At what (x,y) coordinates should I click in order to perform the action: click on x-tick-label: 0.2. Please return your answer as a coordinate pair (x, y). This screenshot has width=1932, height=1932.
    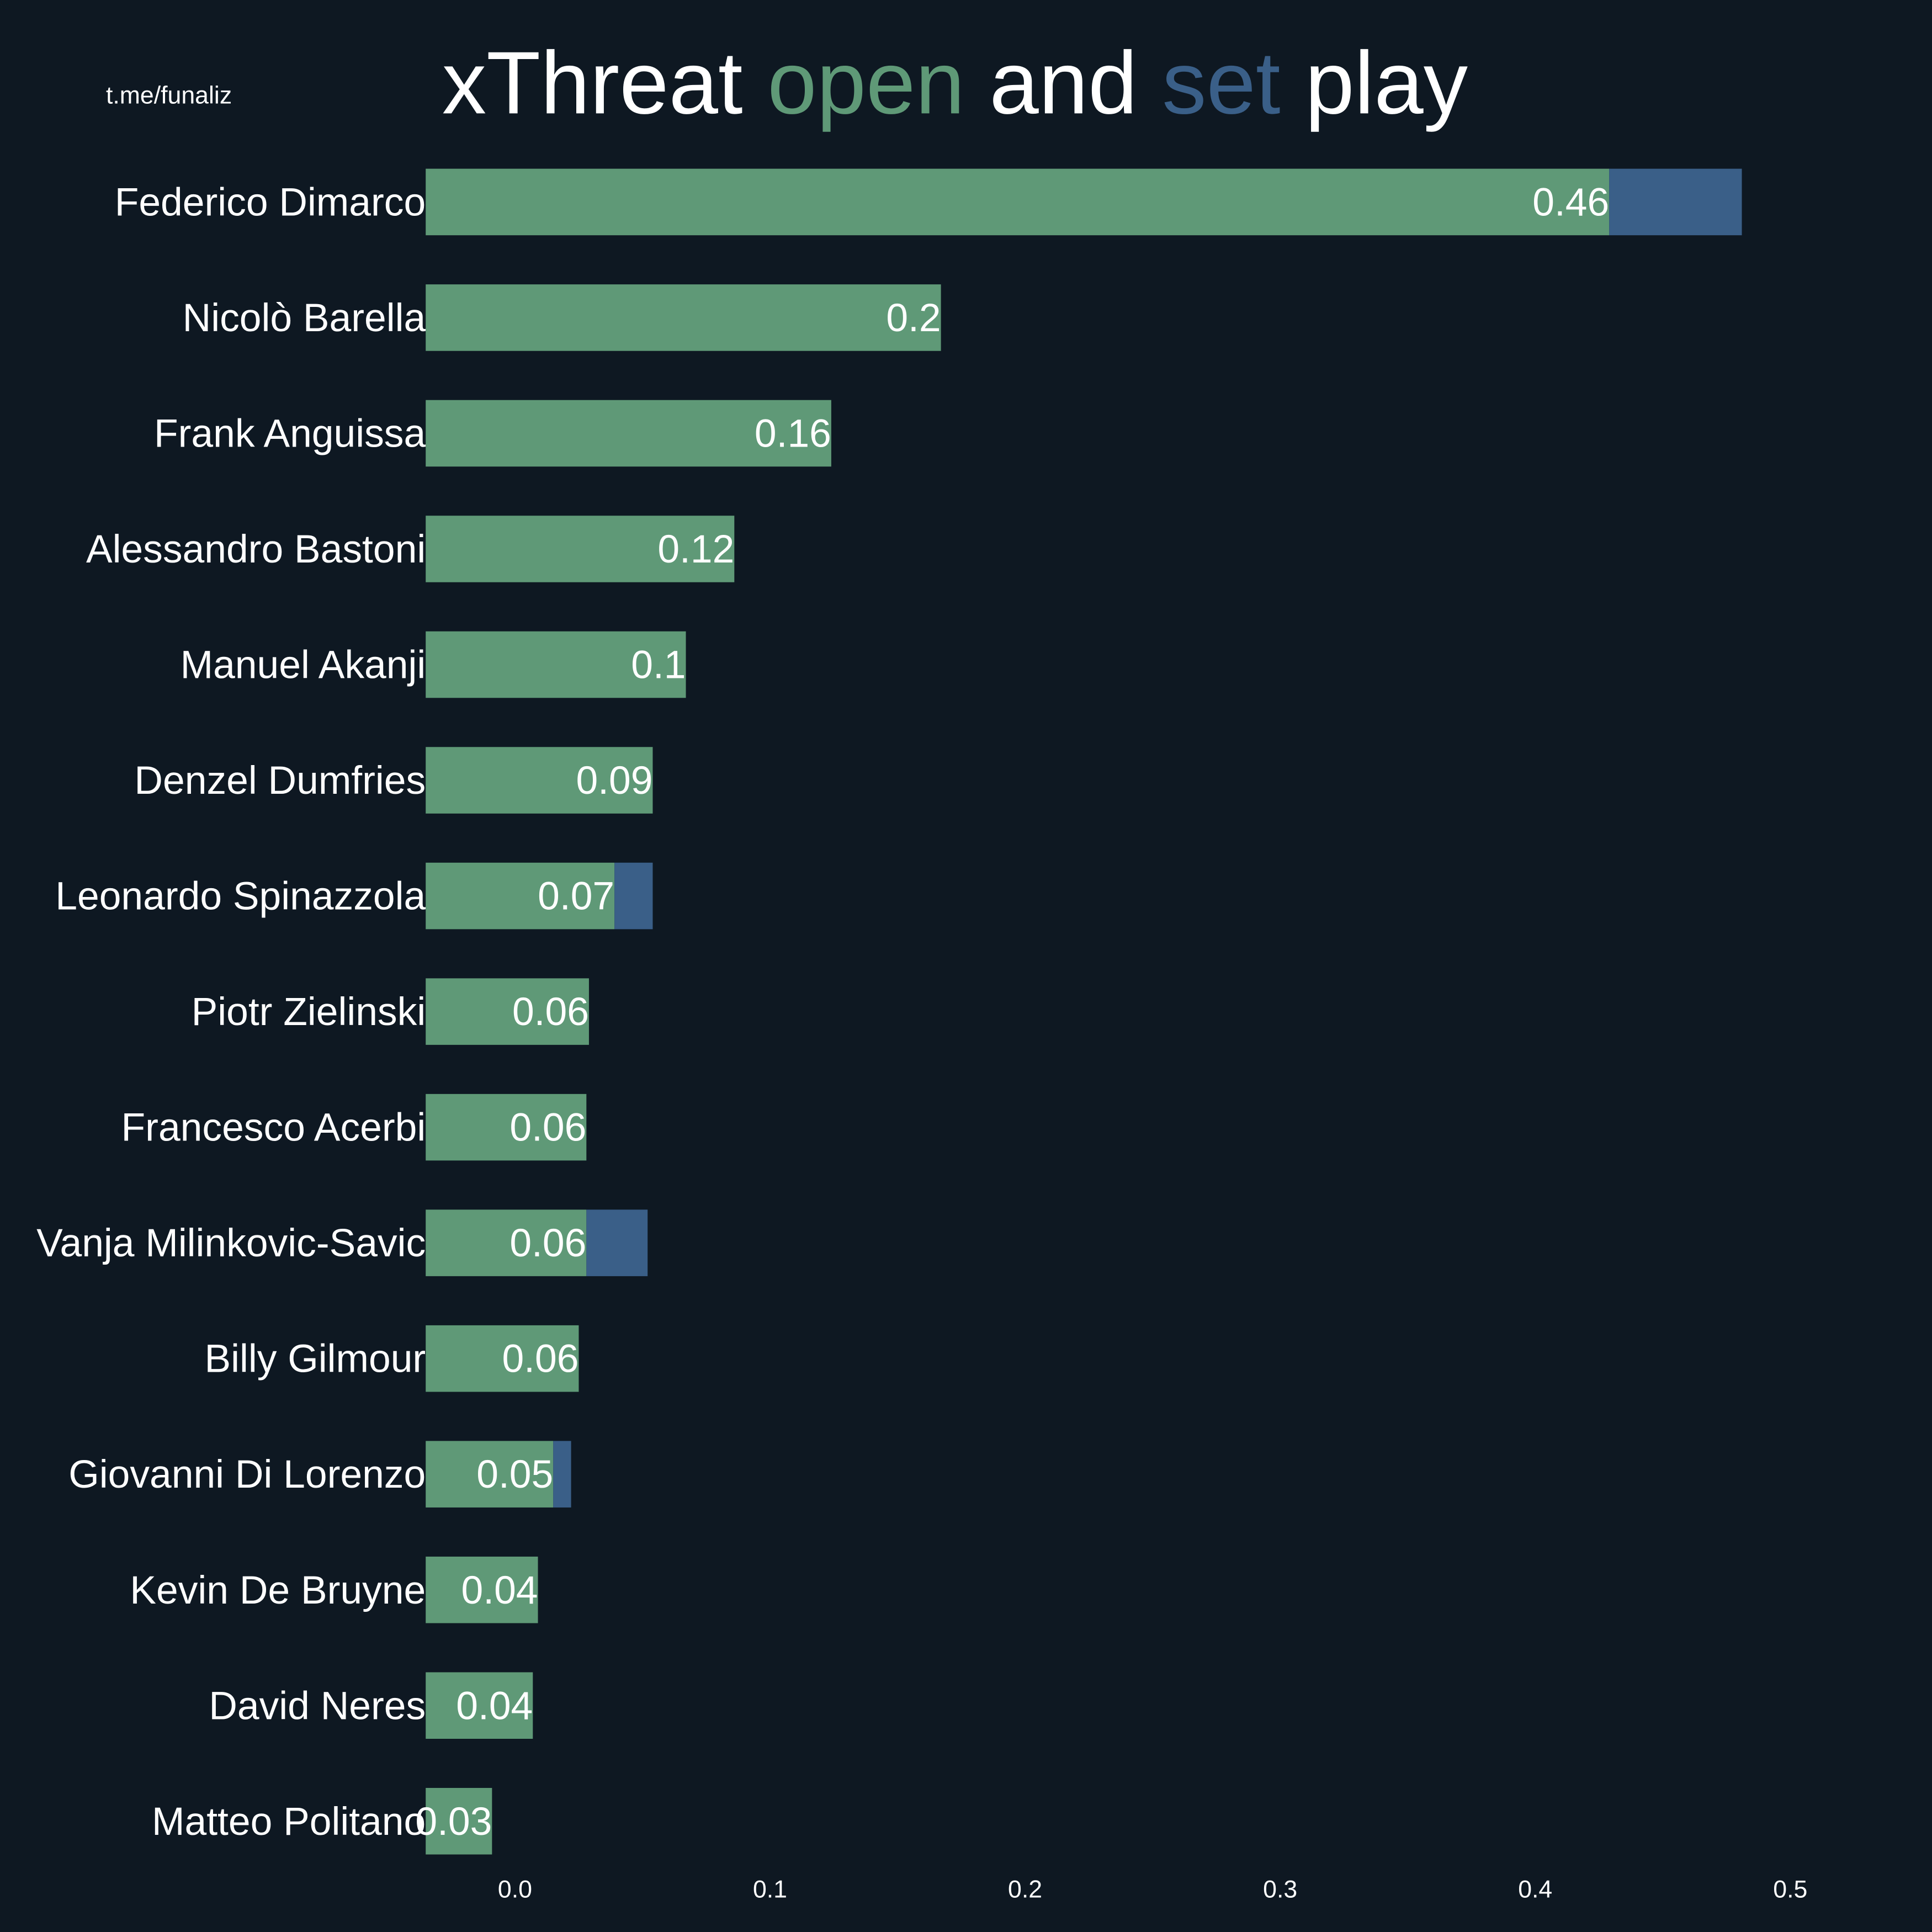
    Looking at the image, I should click on (1025, 1889).